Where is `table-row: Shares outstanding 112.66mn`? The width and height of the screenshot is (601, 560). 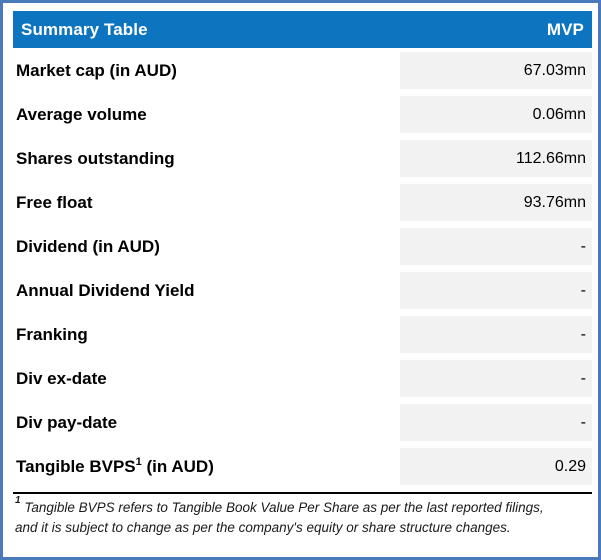 table-row: Shares outstanding 112.66mn is located at coordinates (302, 158).